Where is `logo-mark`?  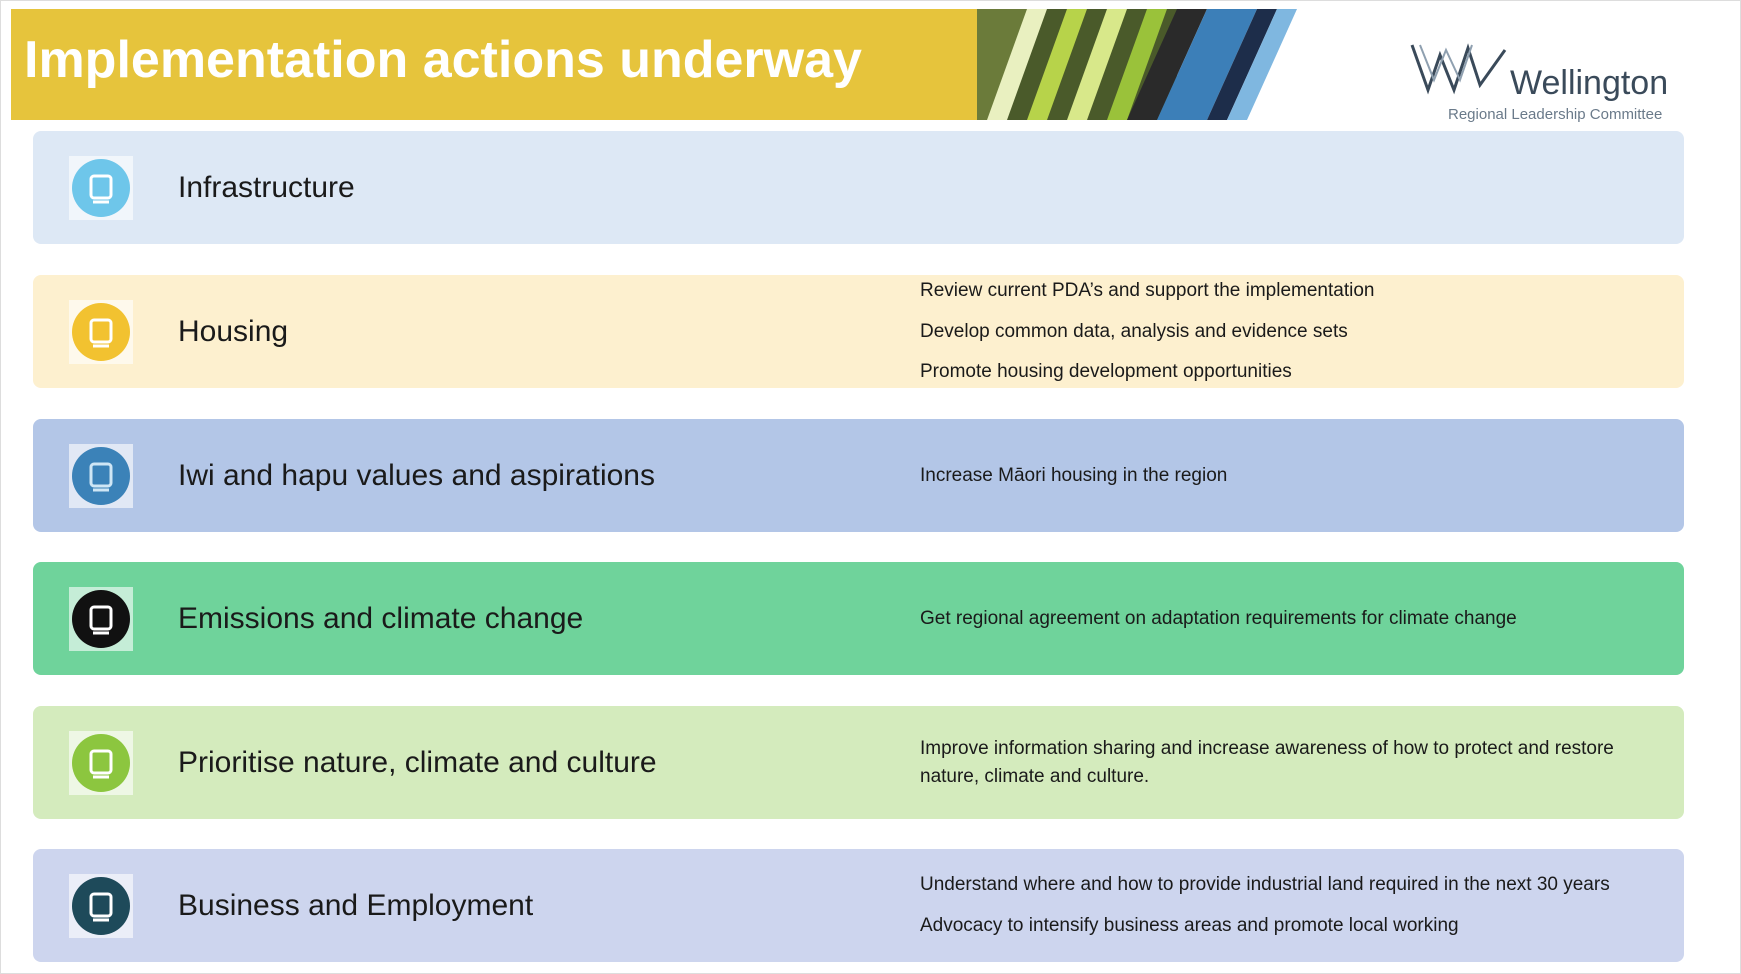 logo-mark is located at coordinates (1458, 69).